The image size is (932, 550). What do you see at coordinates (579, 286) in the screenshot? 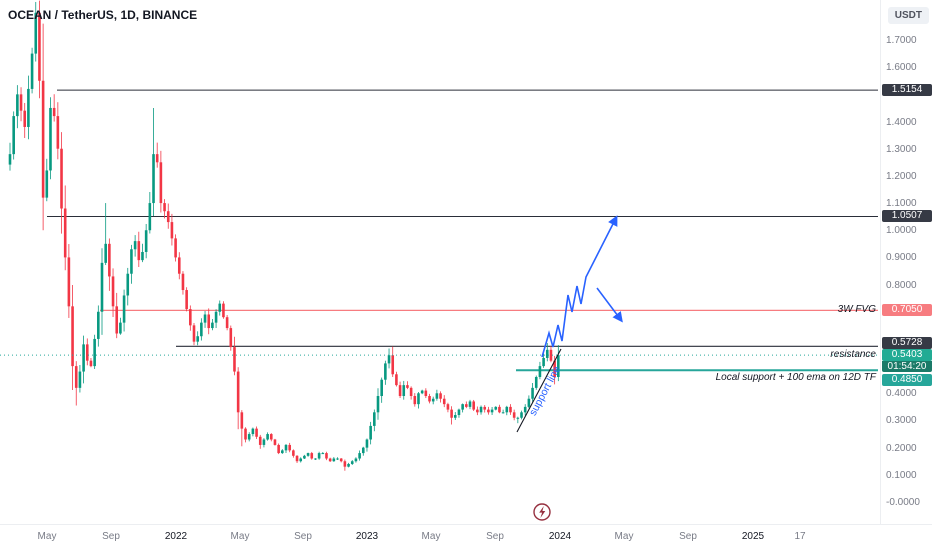
I see `projection-zigzag-arrow` at bounding box center [579, 286].